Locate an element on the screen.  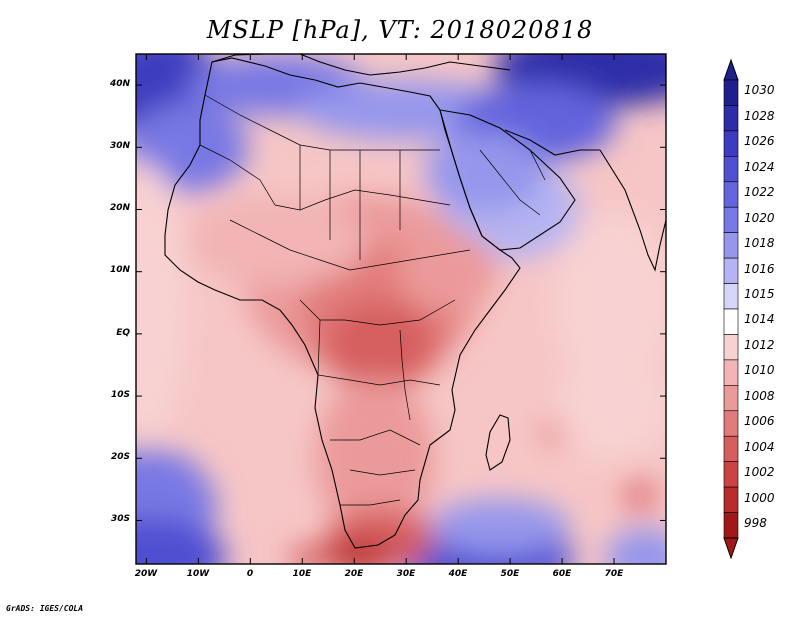
colorbar-label-1016: 1016 is located at coordinates (759, 268).